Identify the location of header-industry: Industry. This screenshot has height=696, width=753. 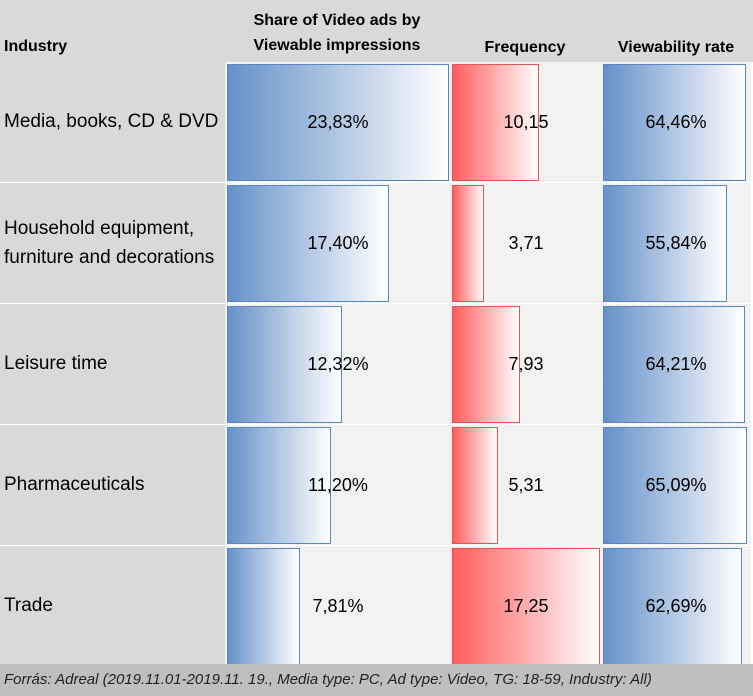
(36, 46).